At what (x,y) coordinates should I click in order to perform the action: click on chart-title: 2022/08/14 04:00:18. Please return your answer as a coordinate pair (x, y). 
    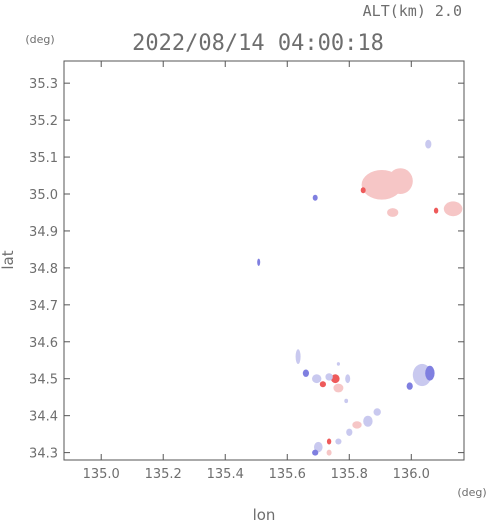
    Looking at the image, I should click on (258, 43).